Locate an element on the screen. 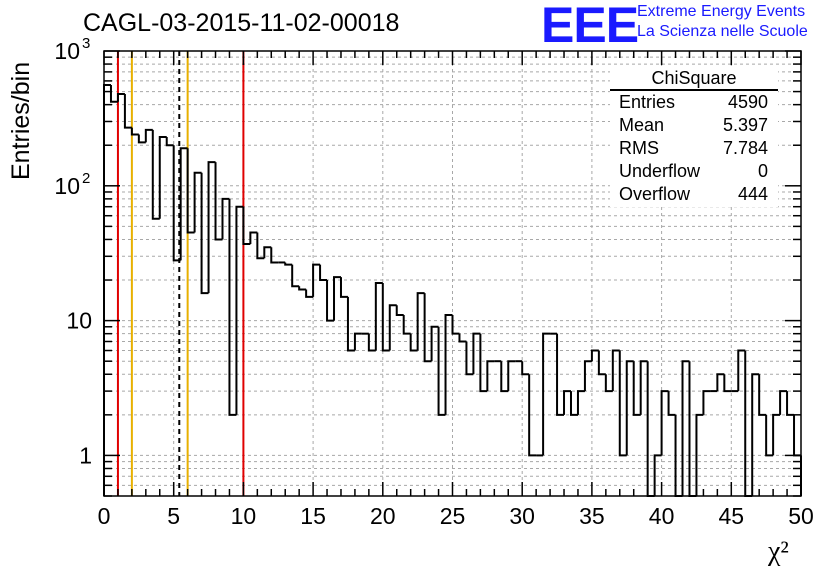 The width and height of the screenshot is (836, 572). x-tick-label: 5 is located at coordinates (173, 516).